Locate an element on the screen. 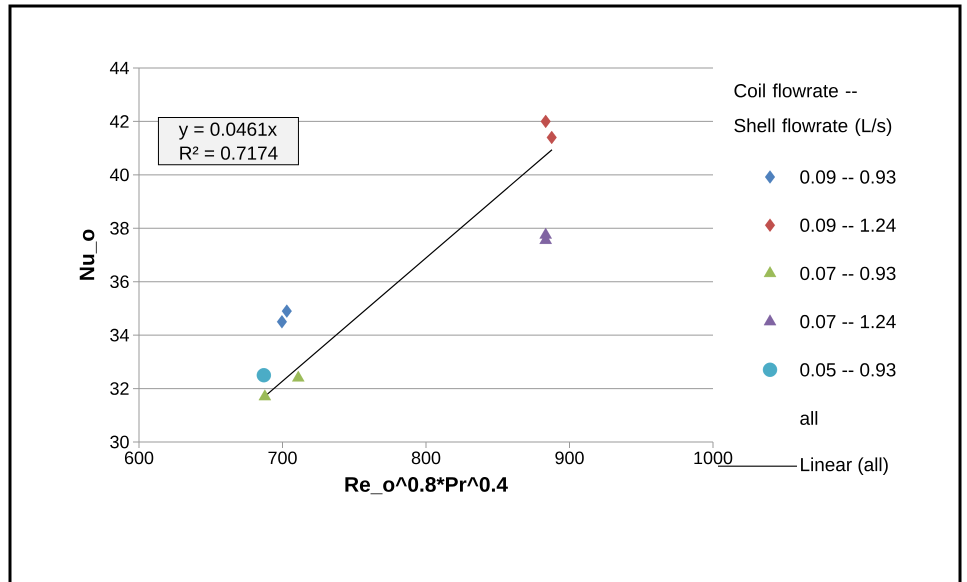  y-tick-label: 40 is located at coordinates (119, 175).